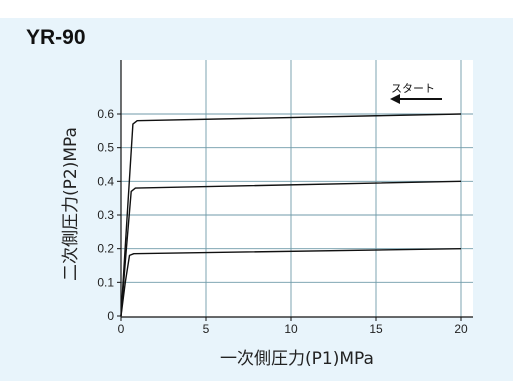 The image size is (513, 381). Describe the element at coordinates (413, 88) in the screenshot. I see `start-annotation-label: スタート` at that location.